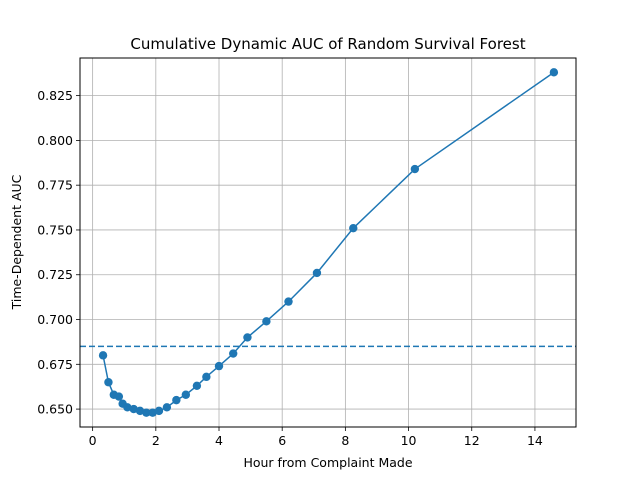  Describe the element at coordinates (55, 185) in the screenshot. I see `y-tick-label: 0.775` at that location.